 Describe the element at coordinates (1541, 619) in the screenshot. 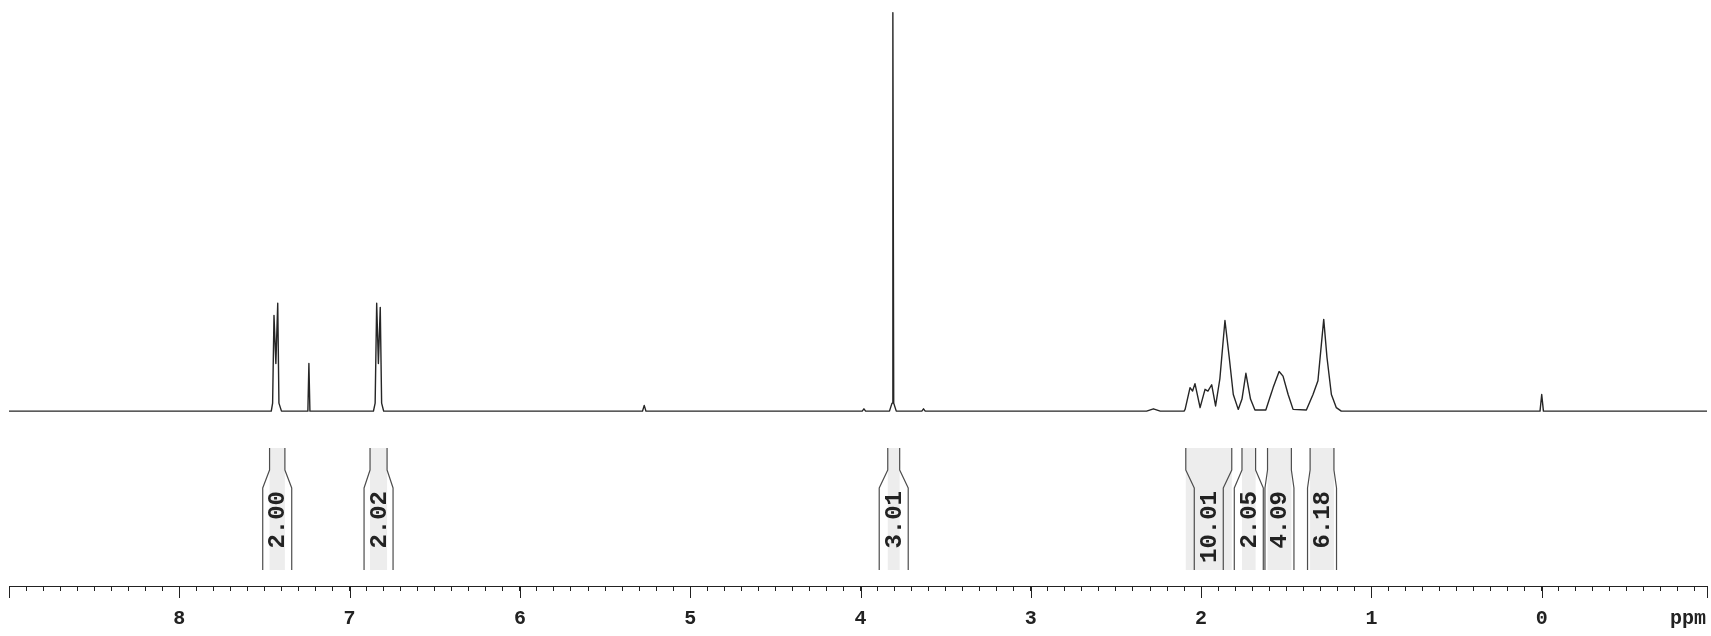

I see `x-tick-label: 0` at that location.